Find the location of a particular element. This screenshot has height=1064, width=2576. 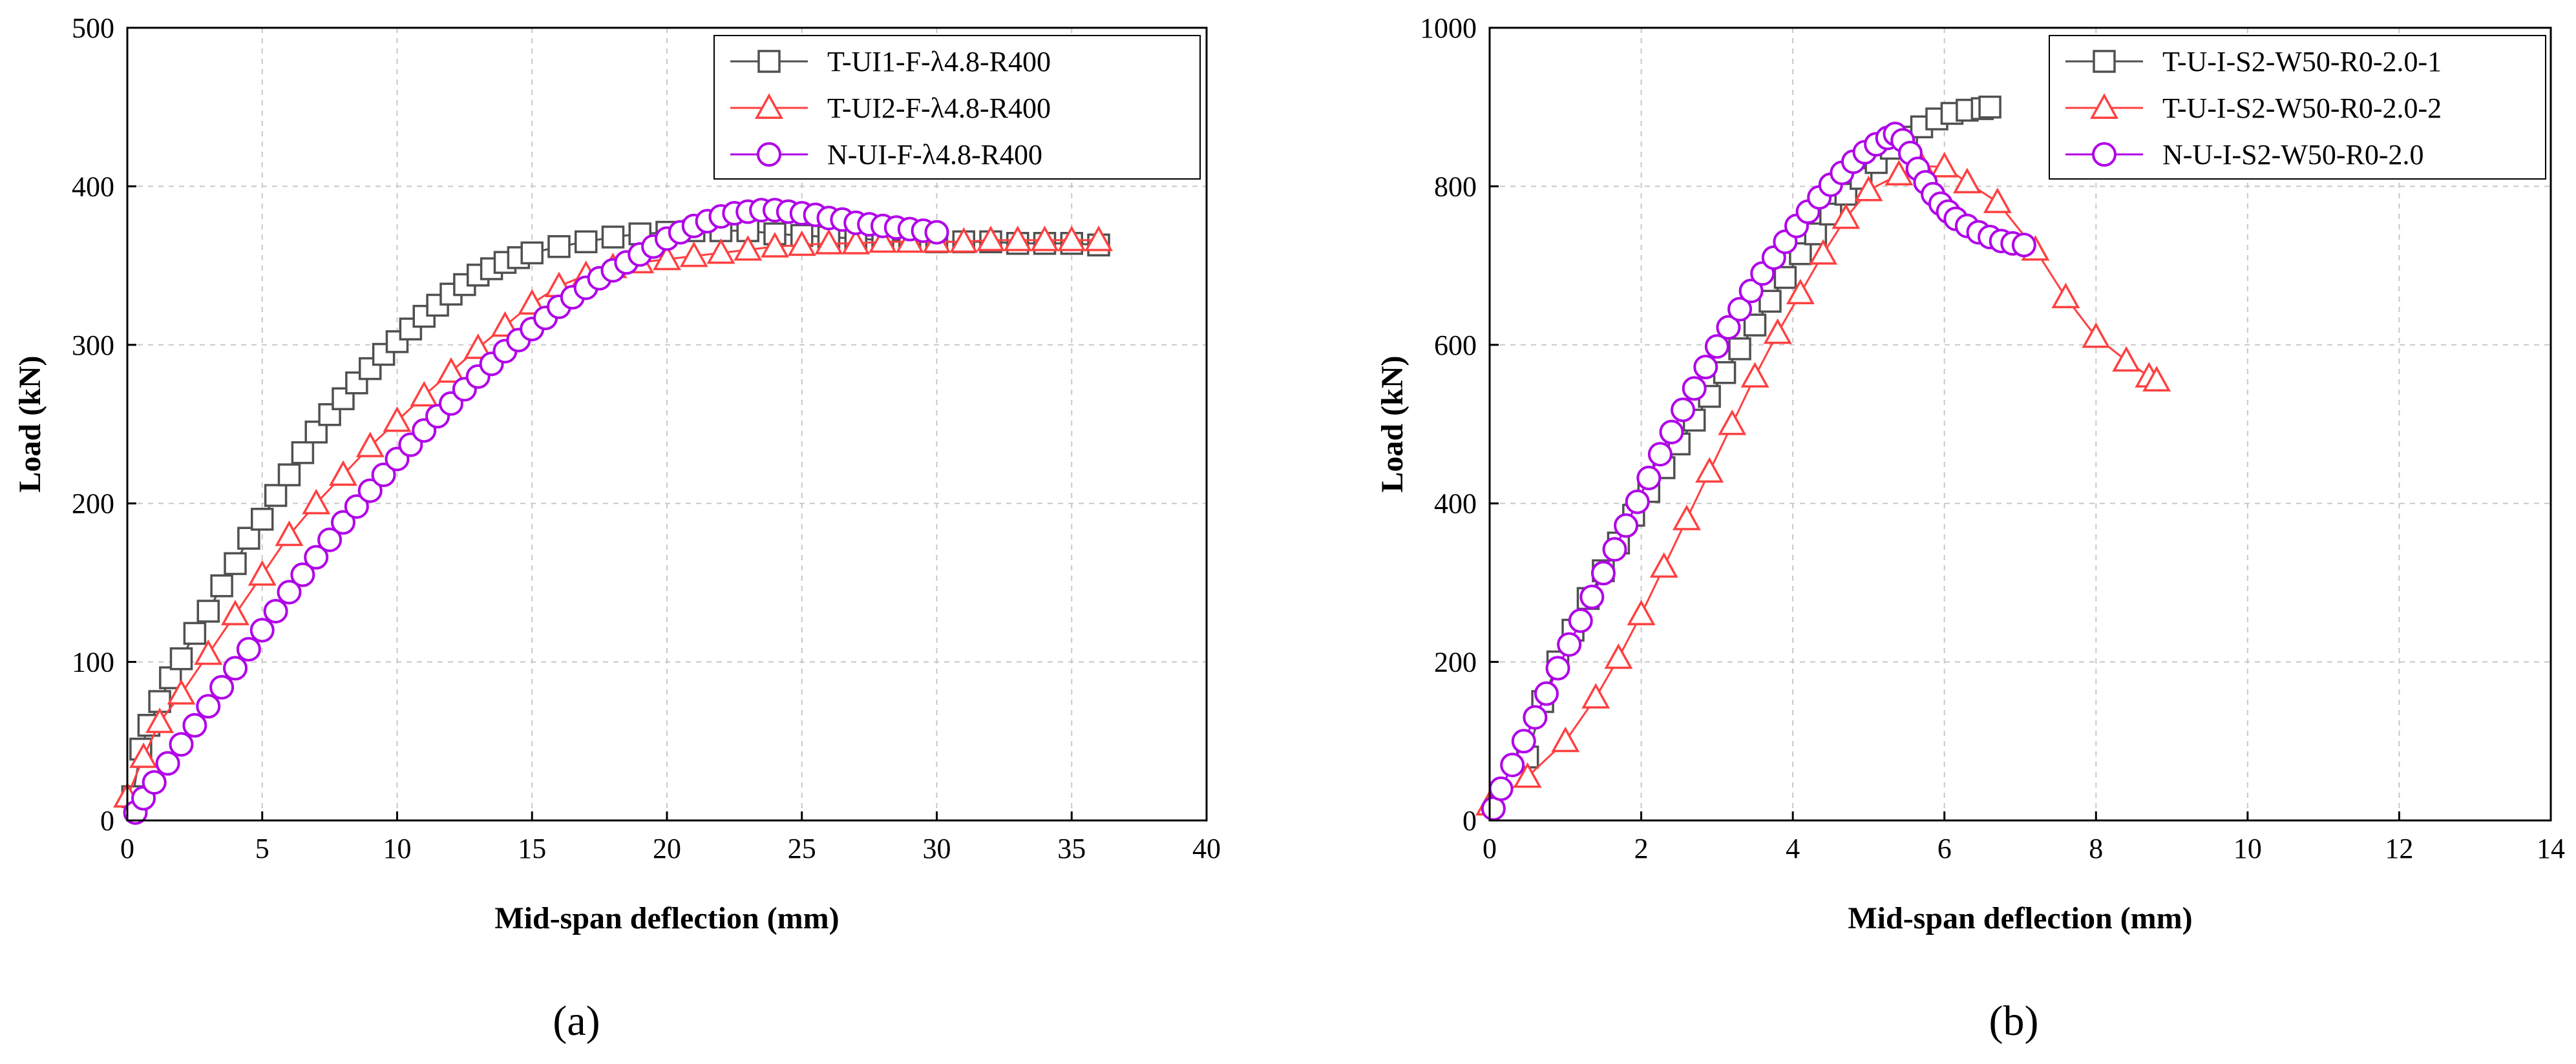

legend-label: N-U-I-S2-W50-R0-2.0 is located at coordinates (2292, 155).